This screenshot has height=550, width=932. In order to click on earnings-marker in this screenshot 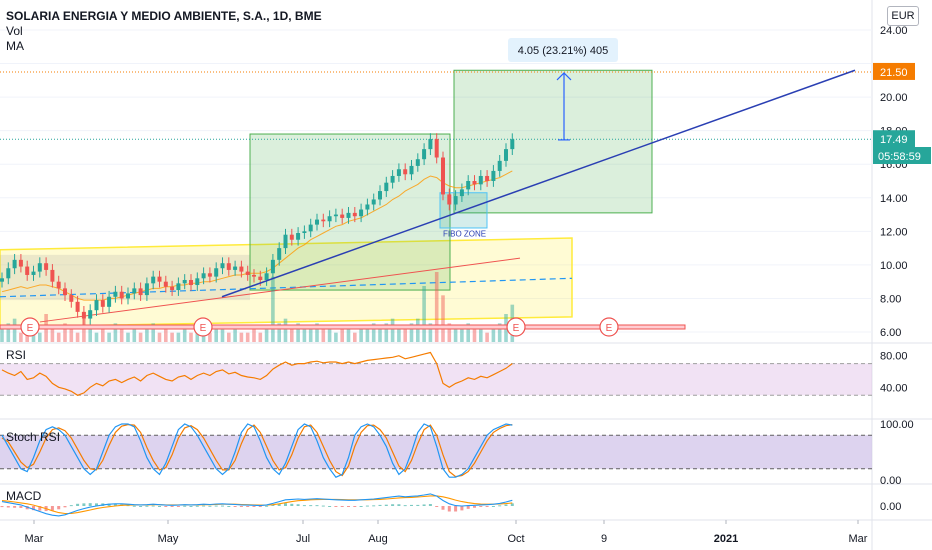, I will do `click(516, 327)`.